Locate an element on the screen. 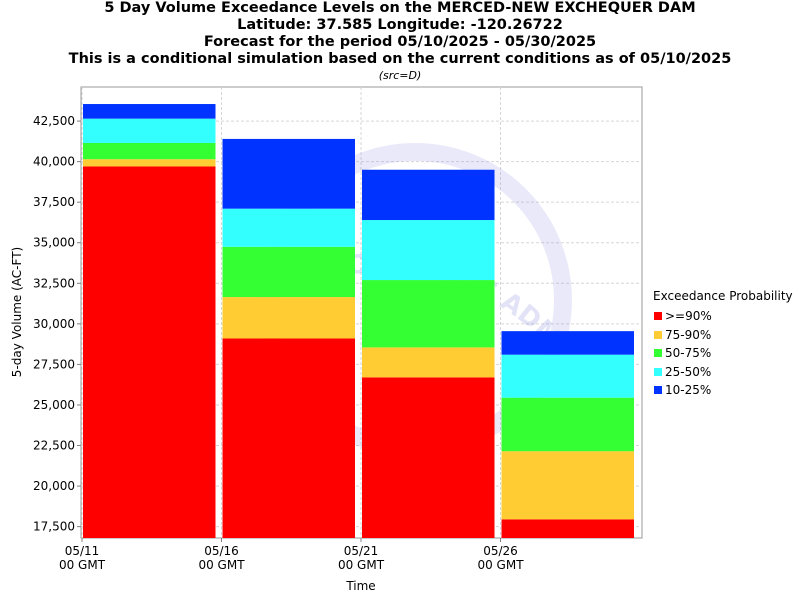 The height and width of the screenshot is (600, 800). y-tick-label: 30,000 is located at coordinates (54, 324).